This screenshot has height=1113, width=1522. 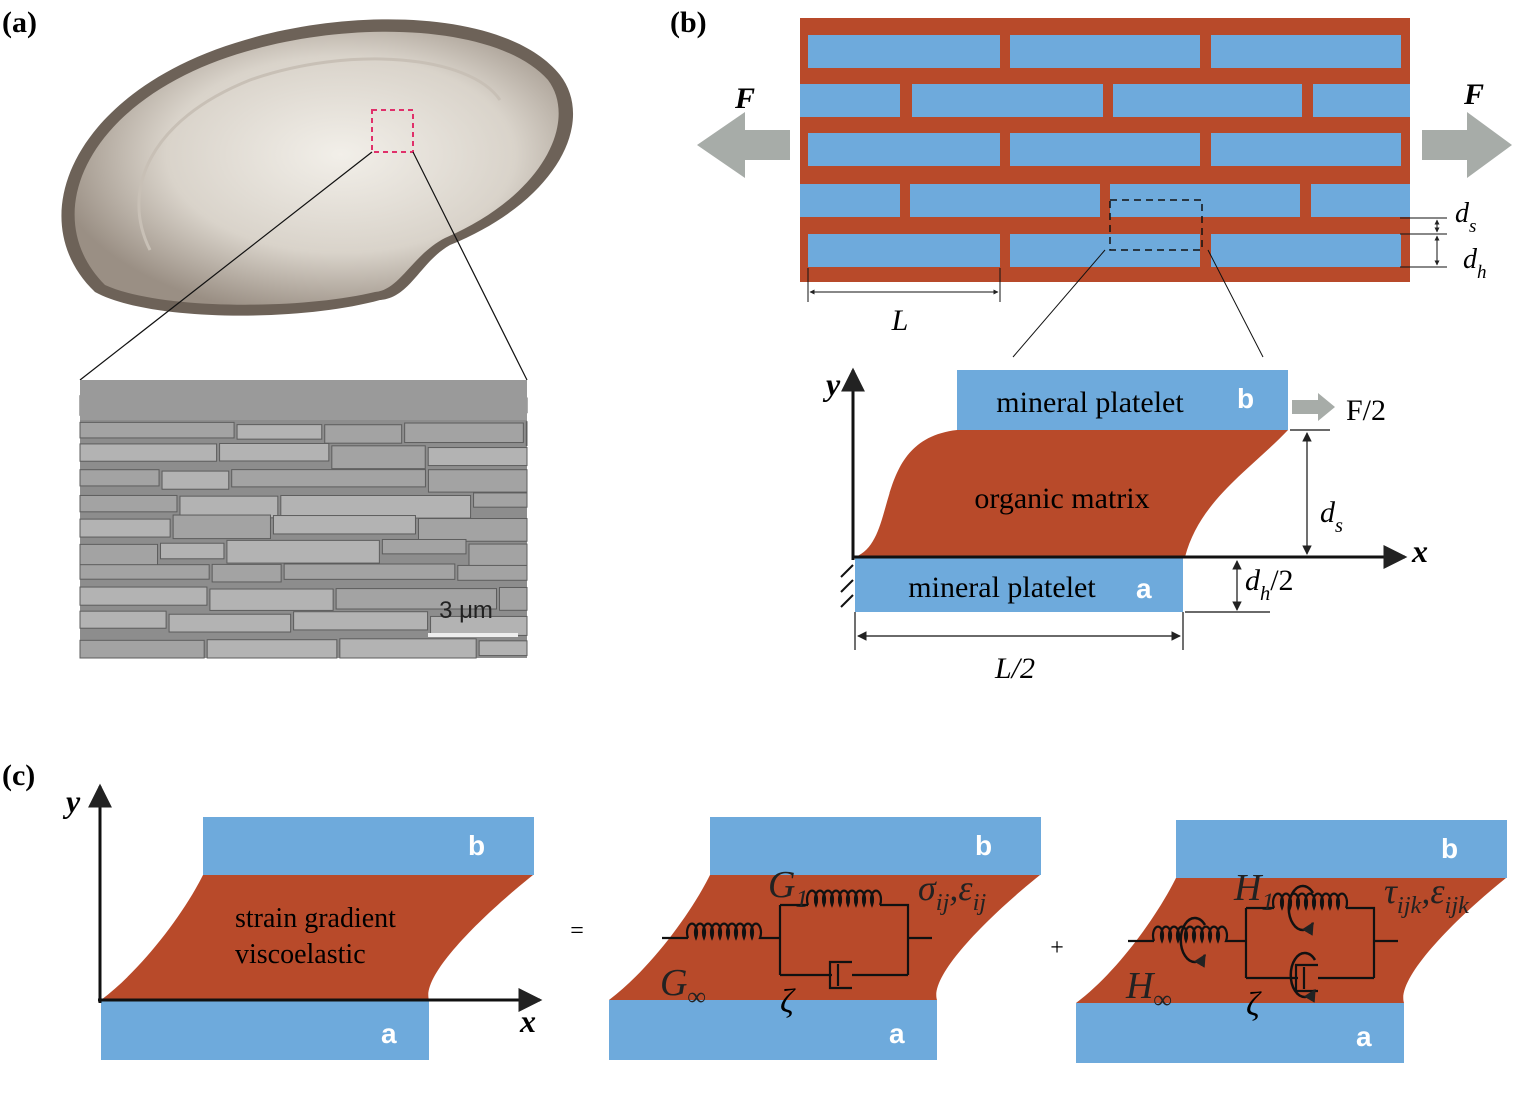 I want to click on matrix-label: strain gradient, so click(x=315, y=918).